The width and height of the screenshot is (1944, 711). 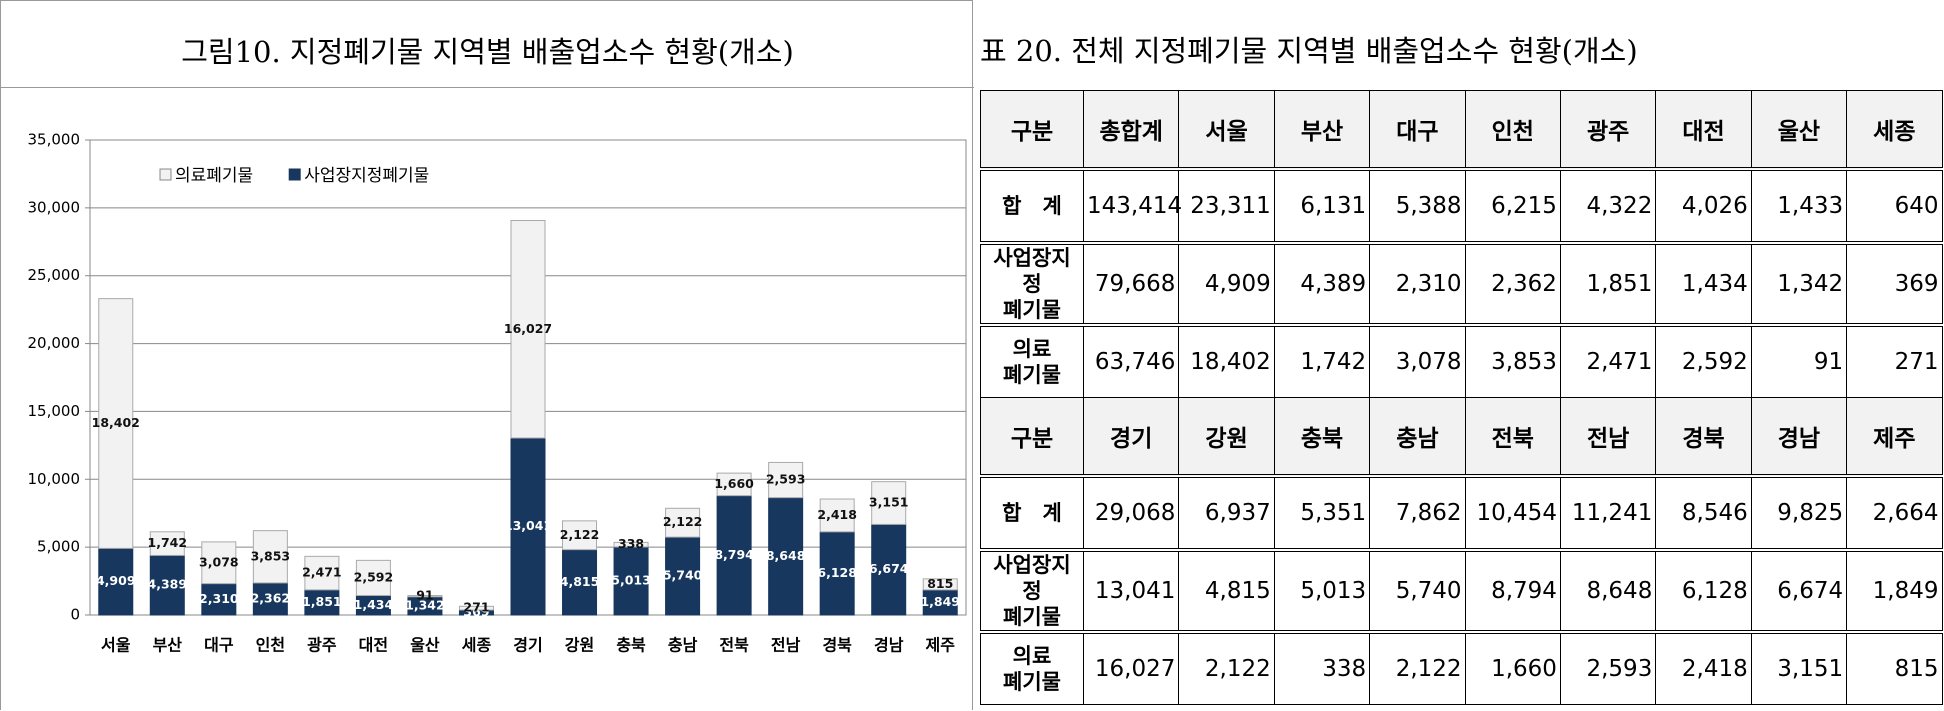 What do you see at coordinates (1894, 437) in the screenshot?
I see `header-cell: 제주` at bounding box center [1894, 437].